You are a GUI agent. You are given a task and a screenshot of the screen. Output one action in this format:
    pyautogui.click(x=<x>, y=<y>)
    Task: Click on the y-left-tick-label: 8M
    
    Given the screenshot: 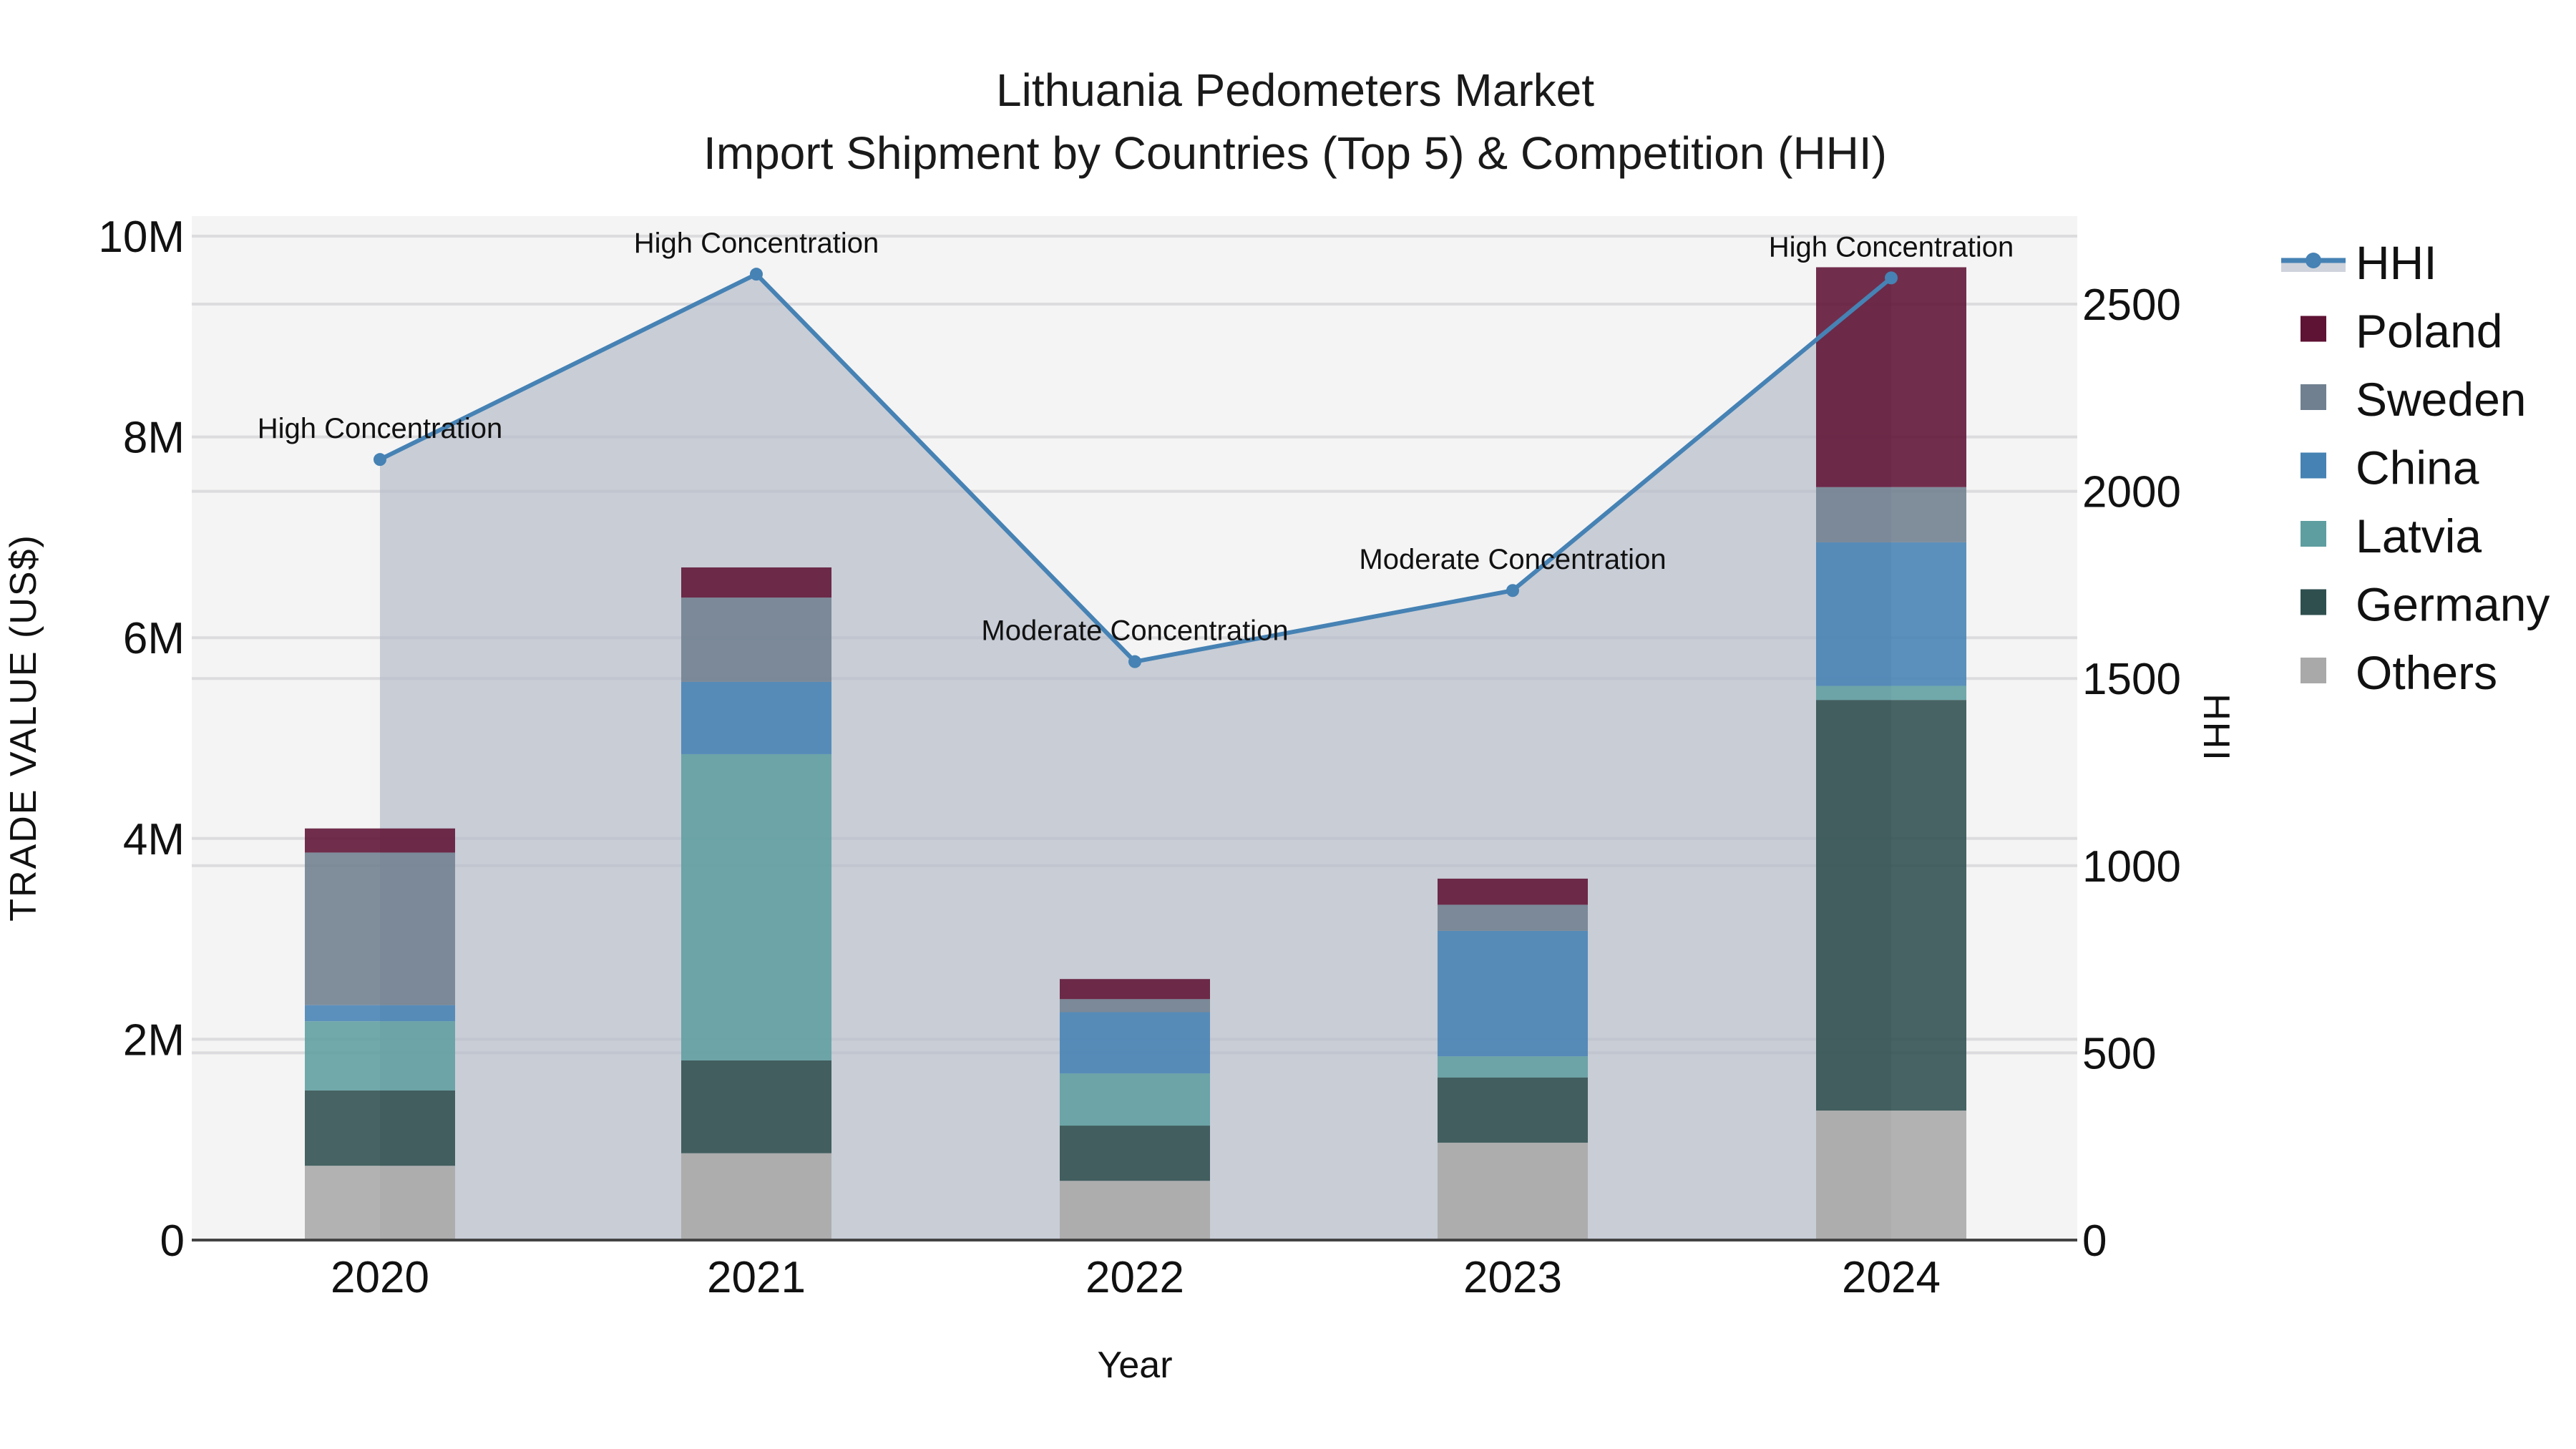 What is the action you would take?
    pyautogui.click(x=154, y=438)
    